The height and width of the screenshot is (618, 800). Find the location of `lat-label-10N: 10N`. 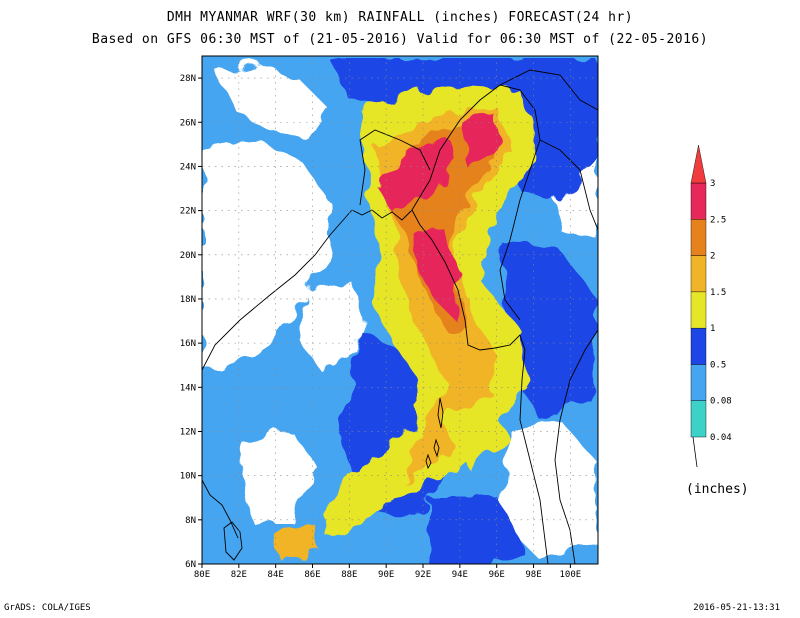

lat-label-10N: 10N is located at coordinates (188, 477).